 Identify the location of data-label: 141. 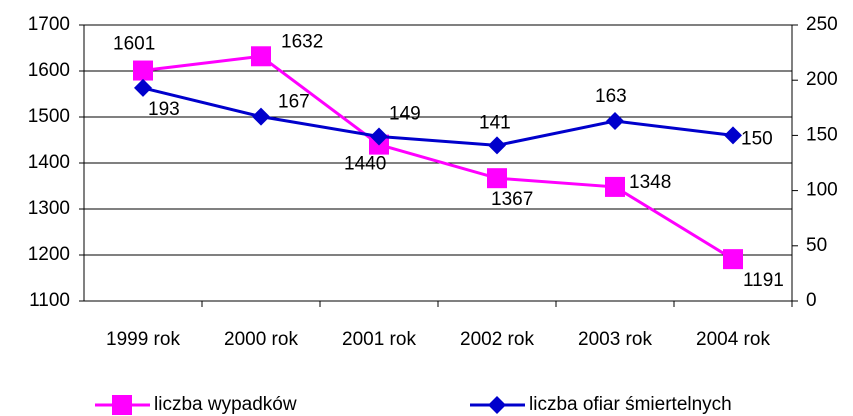
(495, 122).